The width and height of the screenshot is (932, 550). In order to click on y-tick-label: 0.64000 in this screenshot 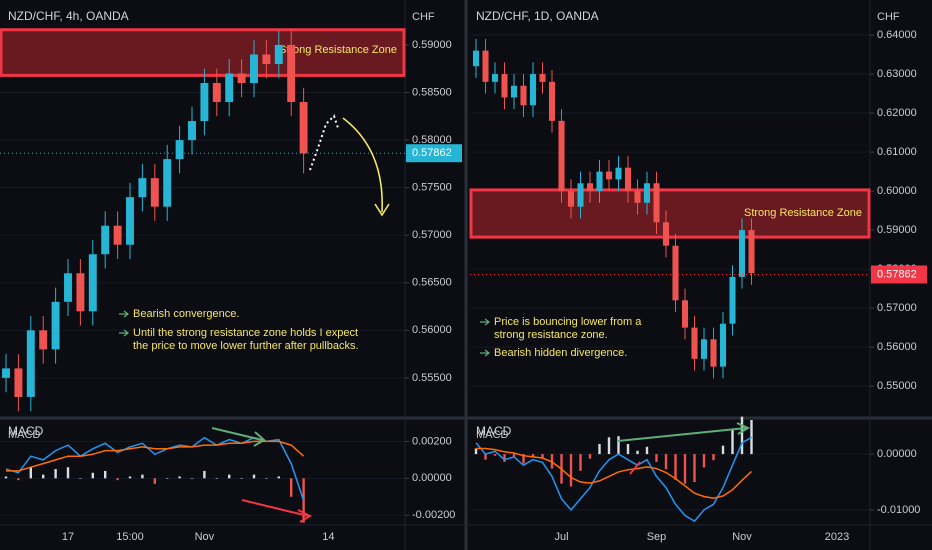, I will do `click(897, 35)`.